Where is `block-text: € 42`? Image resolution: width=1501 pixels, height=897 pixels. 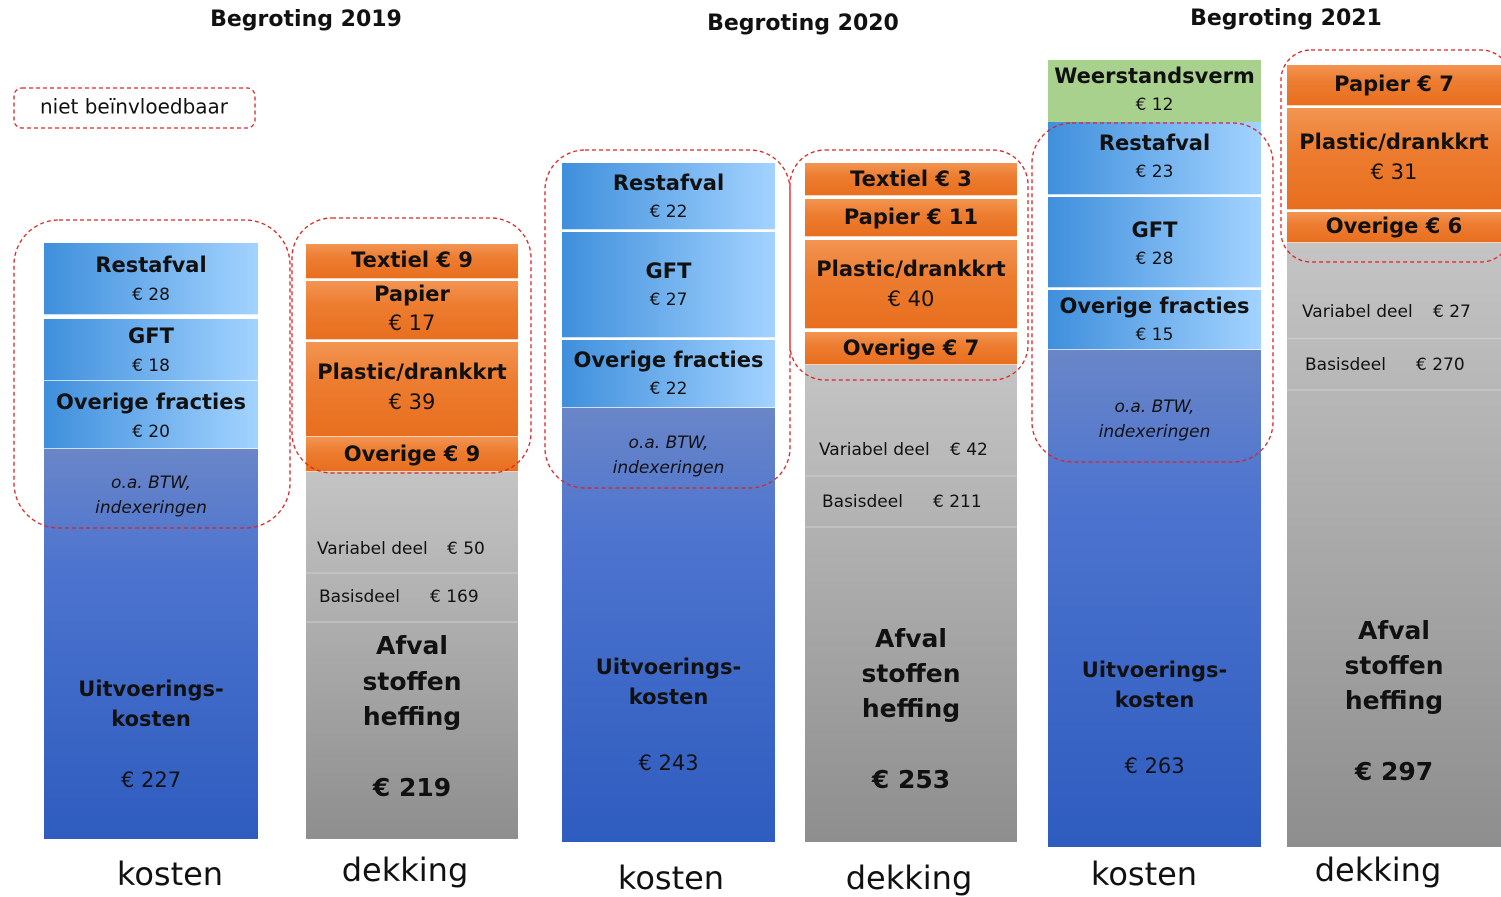 block-text: € 42 is located at coordinates (969, 450).